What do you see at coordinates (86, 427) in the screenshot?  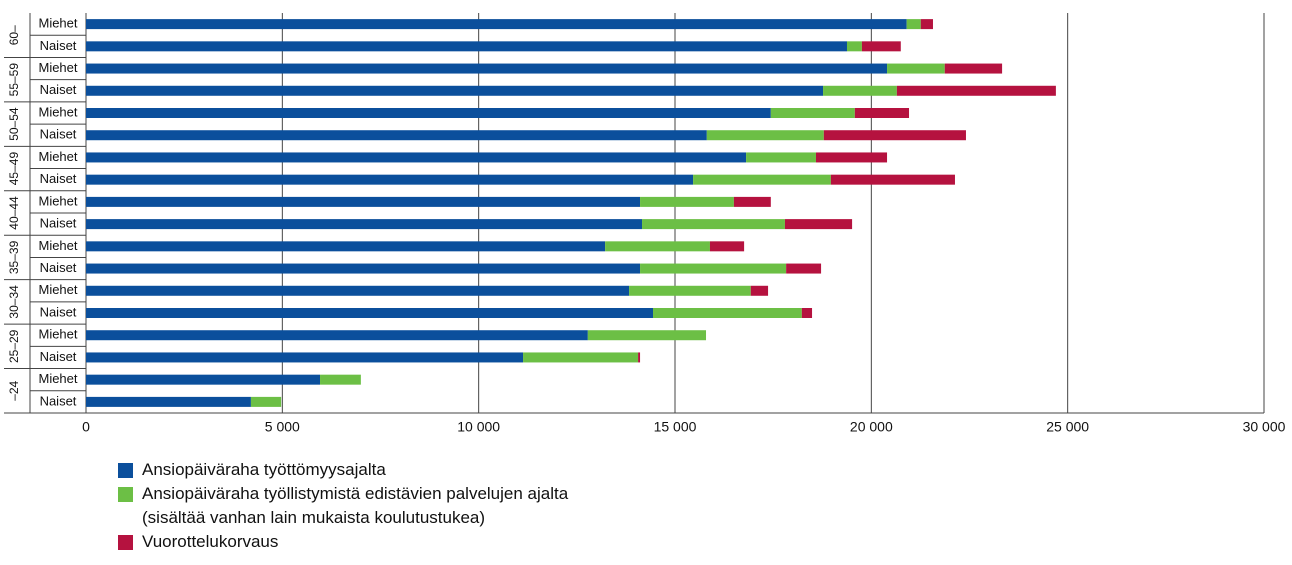 I see `x-tick-label: 0` at bounding box center [86, 427].